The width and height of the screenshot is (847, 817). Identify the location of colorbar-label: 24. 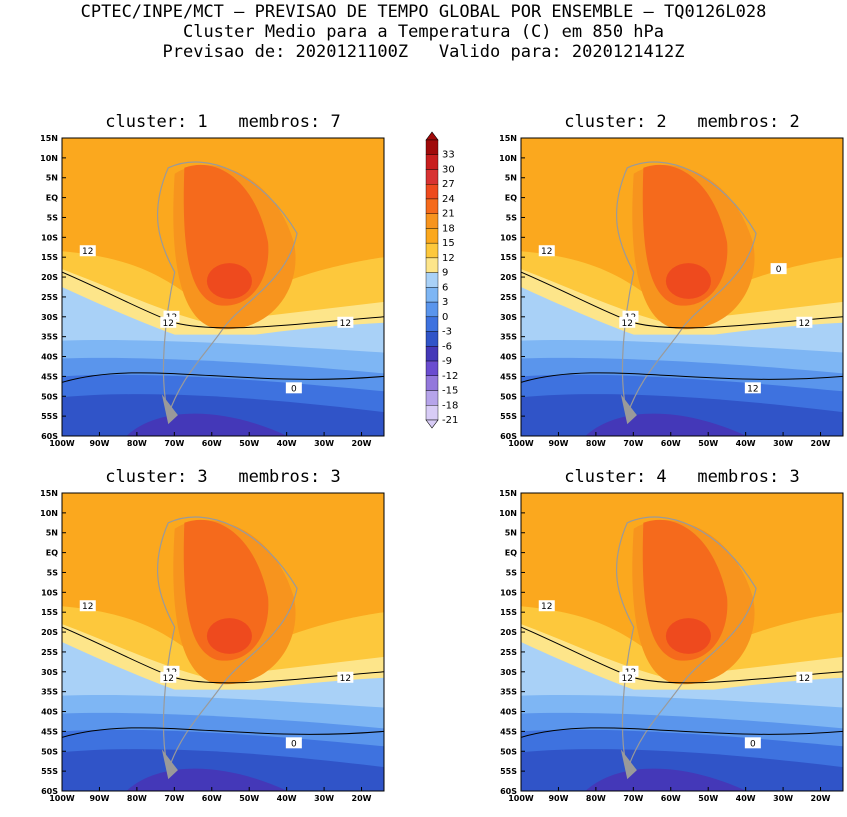
(448, 199).